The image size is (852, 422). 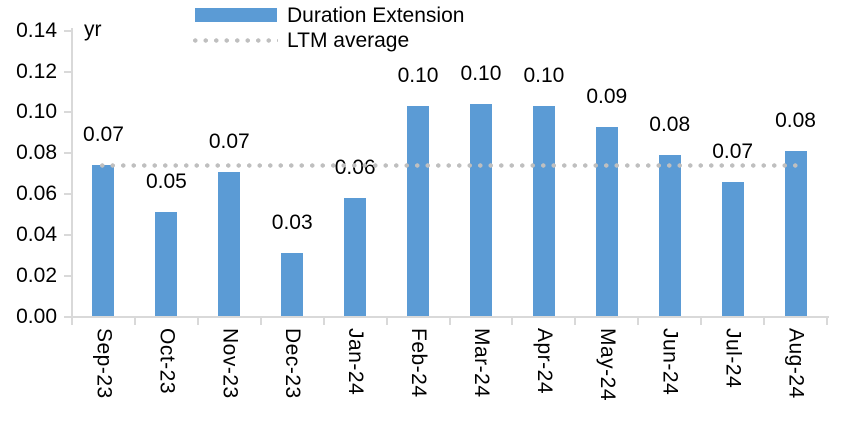 I want to click on y-tick-label: 0.08, so click(x=36, y=153).